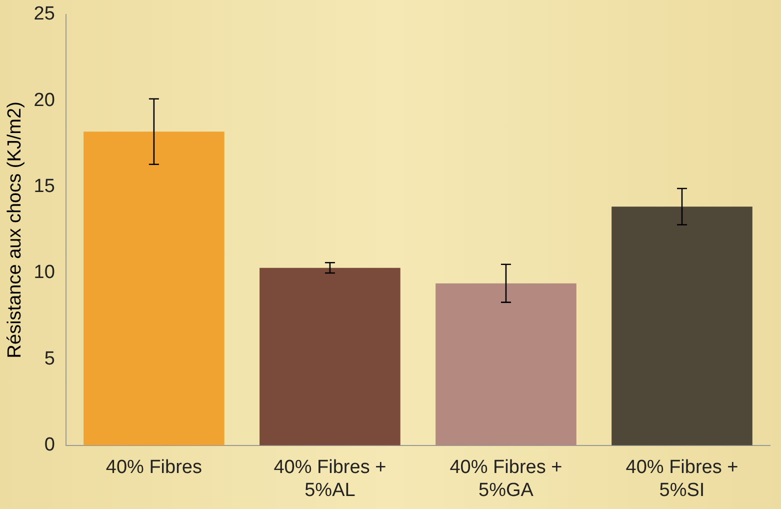 The image size is (781, 509). I want to click on y-tick-label: 15, so click(44, 187).